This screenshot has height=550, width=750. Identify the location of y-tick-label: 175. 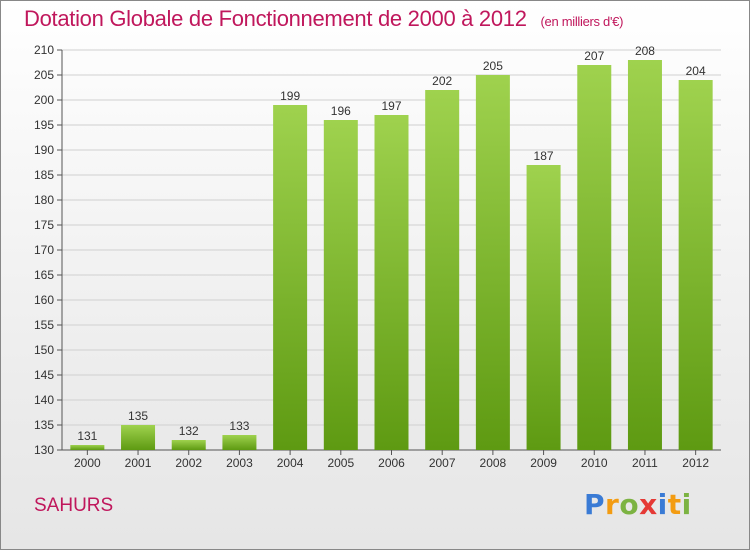
(44, 225).